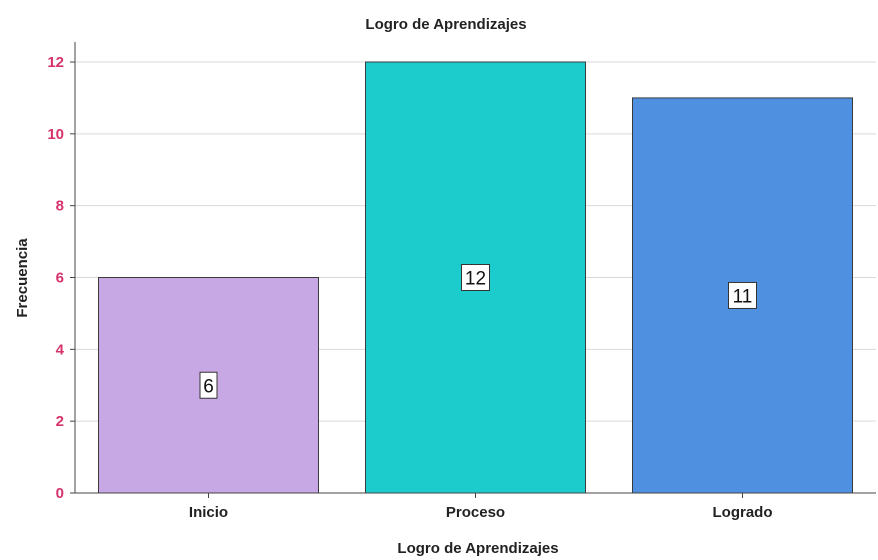  I want to click on y-tick-label: 6, so click(60, 278).